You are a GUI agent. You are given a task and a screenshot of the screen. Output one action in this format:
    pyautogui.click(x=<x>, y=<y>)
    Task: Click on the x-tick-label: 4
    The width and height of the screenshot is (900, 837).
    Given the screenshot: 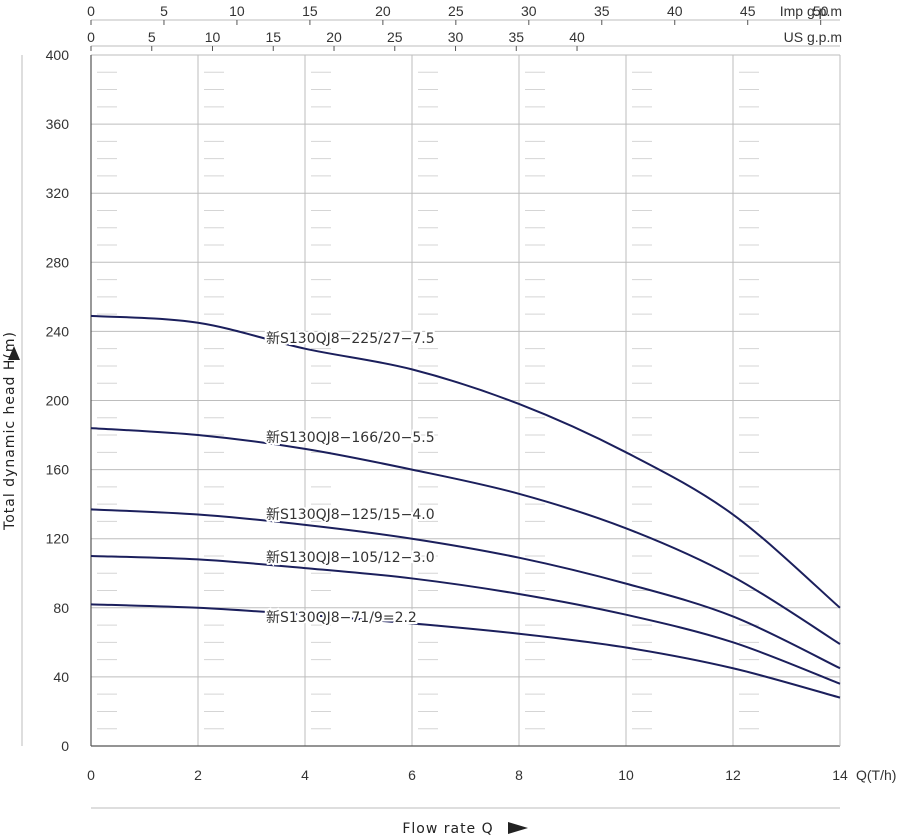 What is the action you would take?
    pyautogui.click(x=305, y=775)
    